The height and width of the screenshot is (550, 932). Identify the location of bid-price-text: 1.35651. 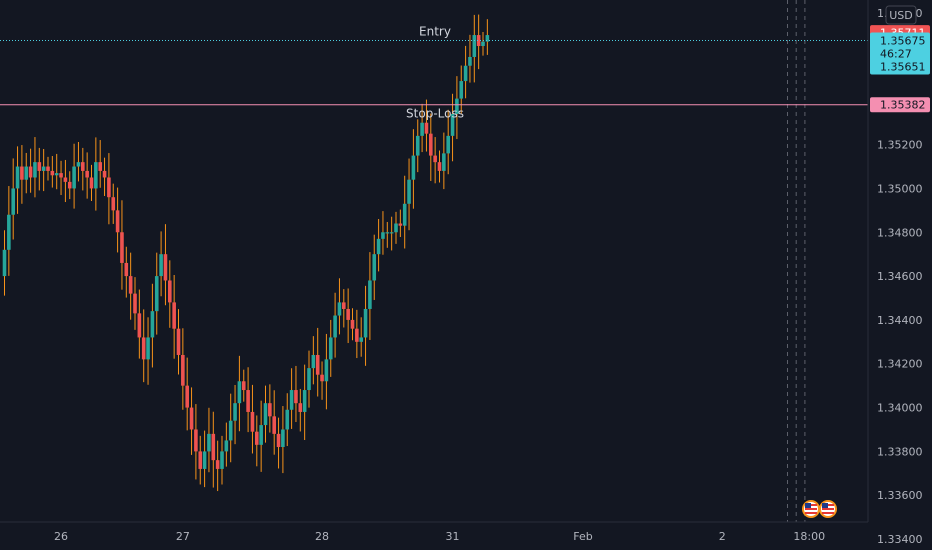
(903, 67).